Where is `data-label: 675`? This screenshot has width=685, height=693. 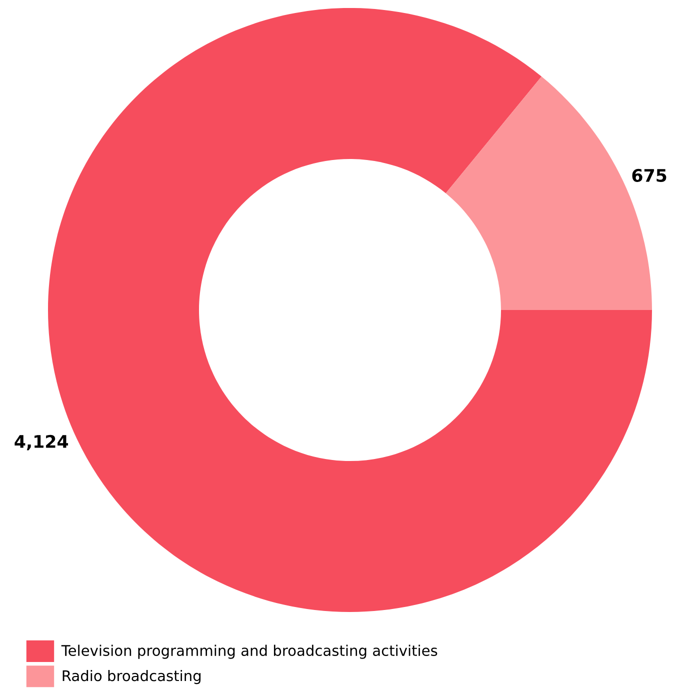
data-label: 675 is located at coordinates (649, 175).